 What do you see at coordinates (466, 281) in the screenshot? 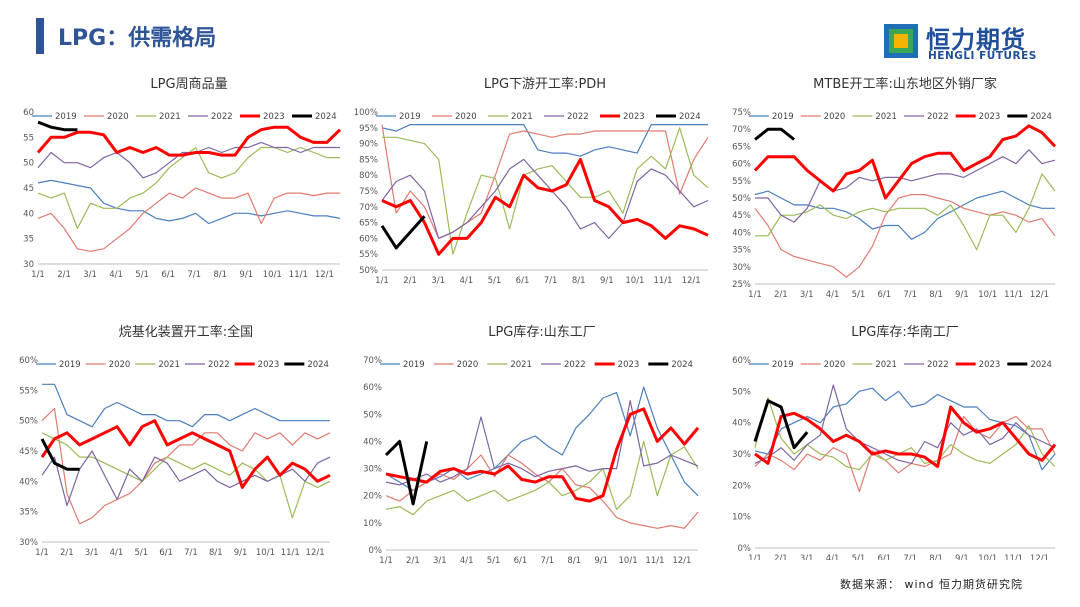
I see `x-tick-label: 4/1` at bounding box center [466, 281].